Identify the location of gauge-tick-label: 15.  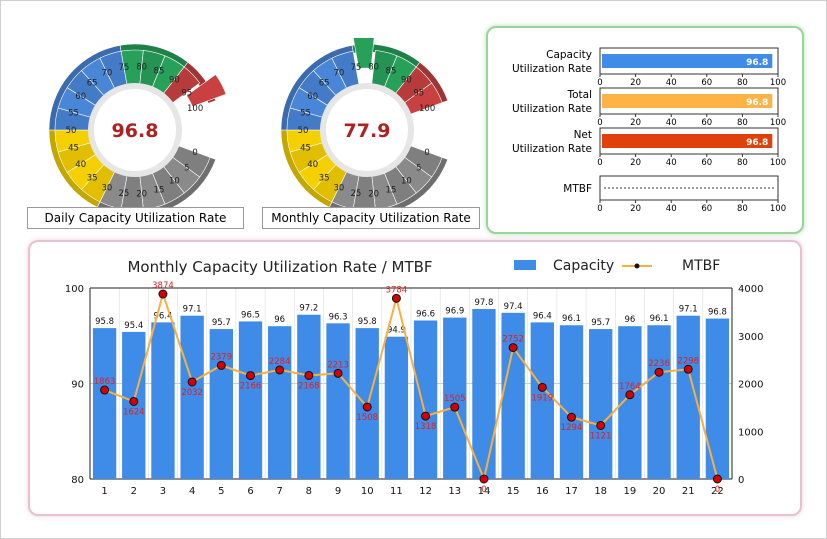
(159, 190).